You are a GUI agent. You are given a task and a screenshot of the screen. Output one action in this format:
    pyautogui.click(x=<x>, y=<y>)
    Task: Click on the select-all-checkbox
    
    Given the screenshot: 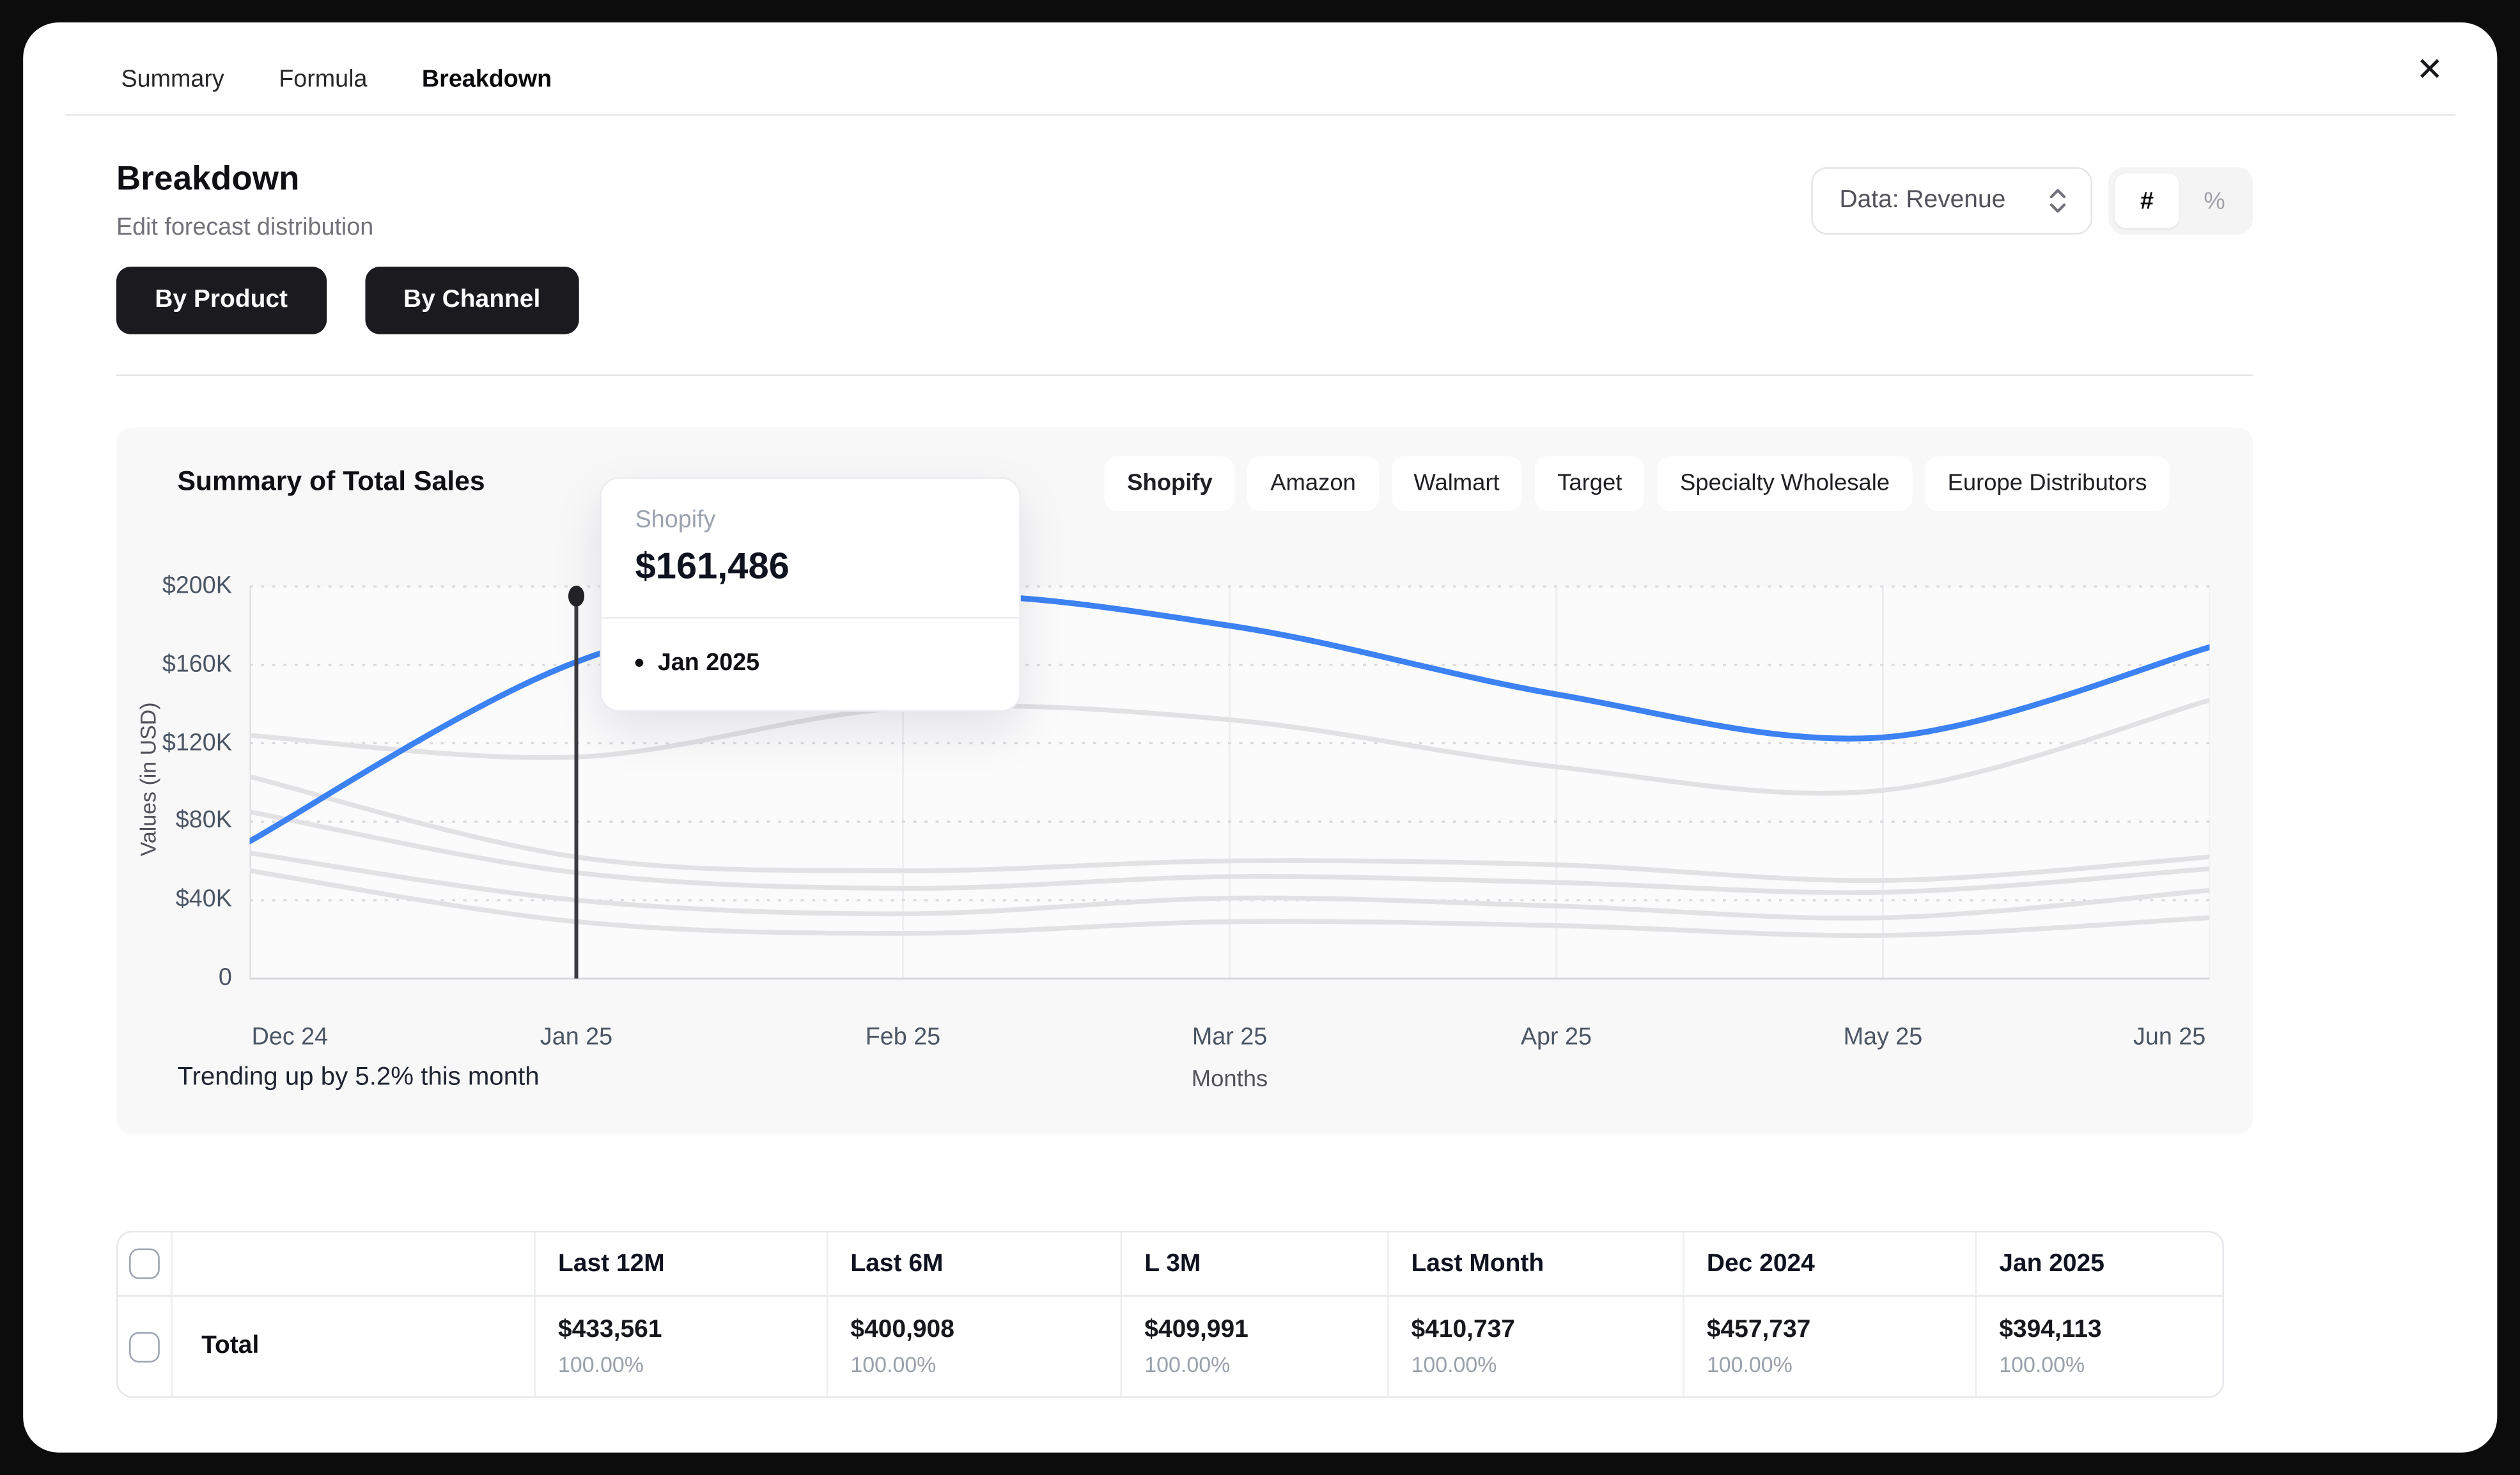 What is the action you would take?
    pyautogui.click(x=144, y=1263)
    